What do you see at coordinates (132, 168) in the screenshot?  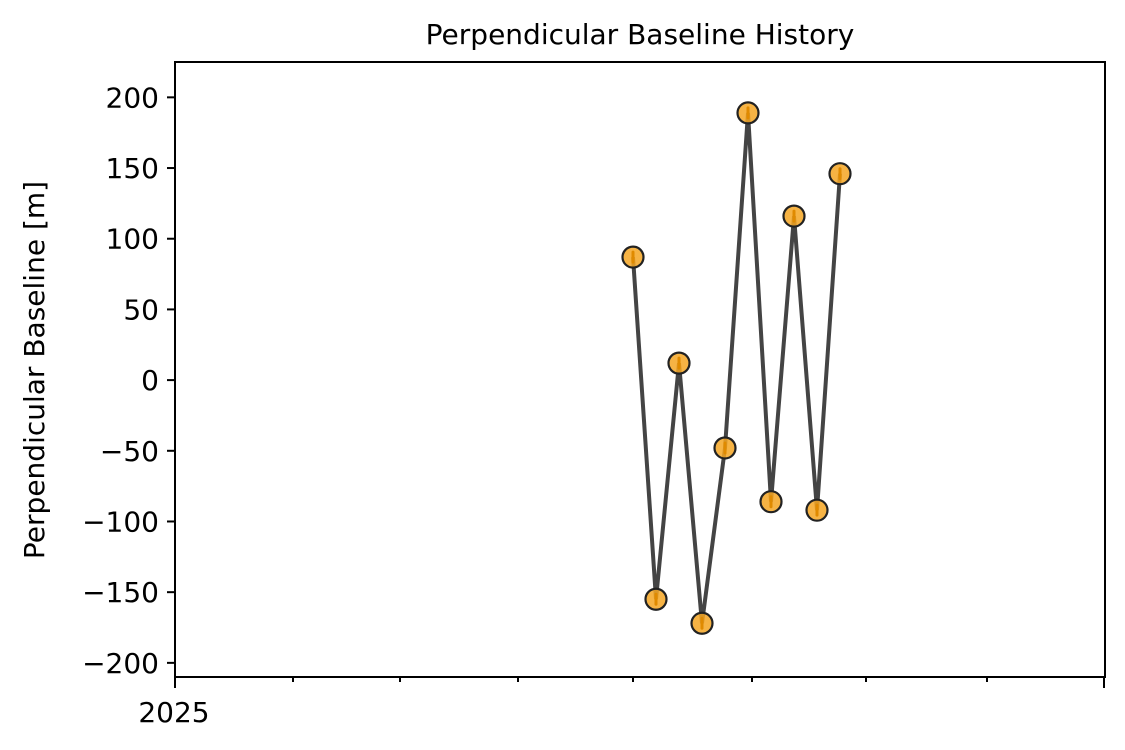 I see `y-tick-label: 150` at bounding box center [132, 168].